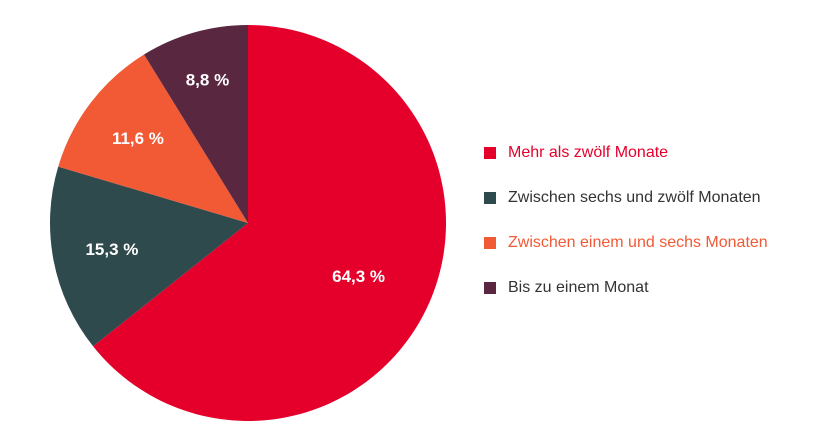 The width and height of the screenshot is (840, 445). Describe the element at coordinates (207, 80) in the screenshot. I see `pie-slice-value-label: 8,8 %` at that location.